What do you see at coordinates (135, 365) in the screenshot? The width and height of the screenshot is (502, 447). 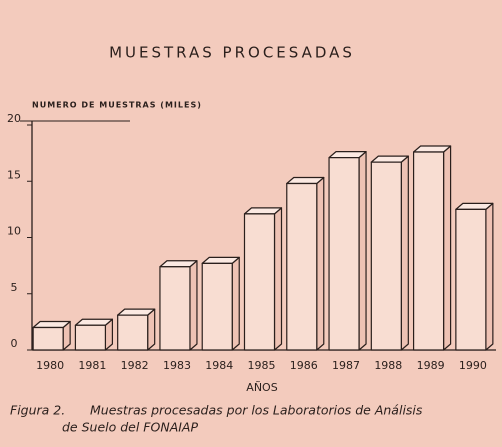 I see `x-tick-label: 1982` at bounding box center [135, 365].